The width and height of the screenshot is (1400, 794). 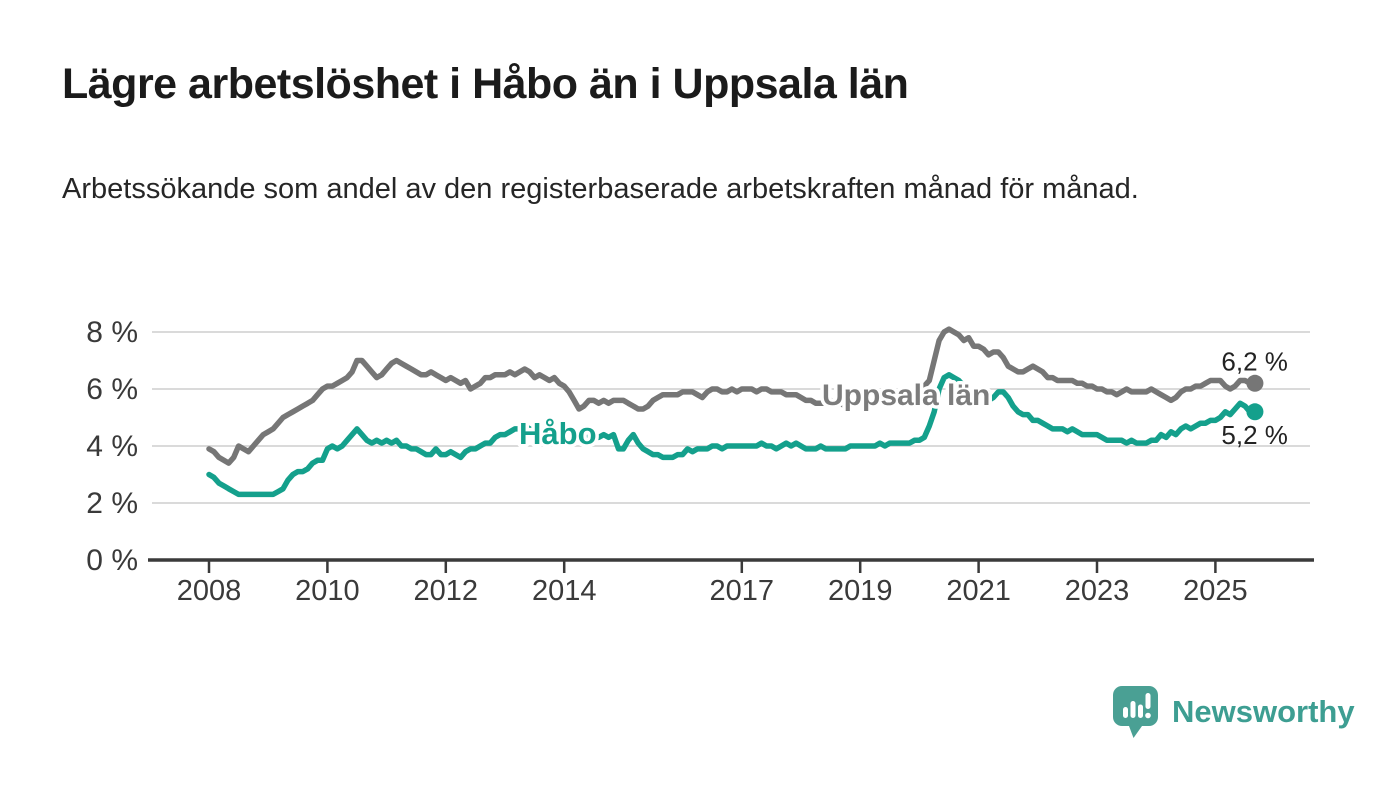 I want to click on uppsala-lan-line, so click(x=729, y=396).